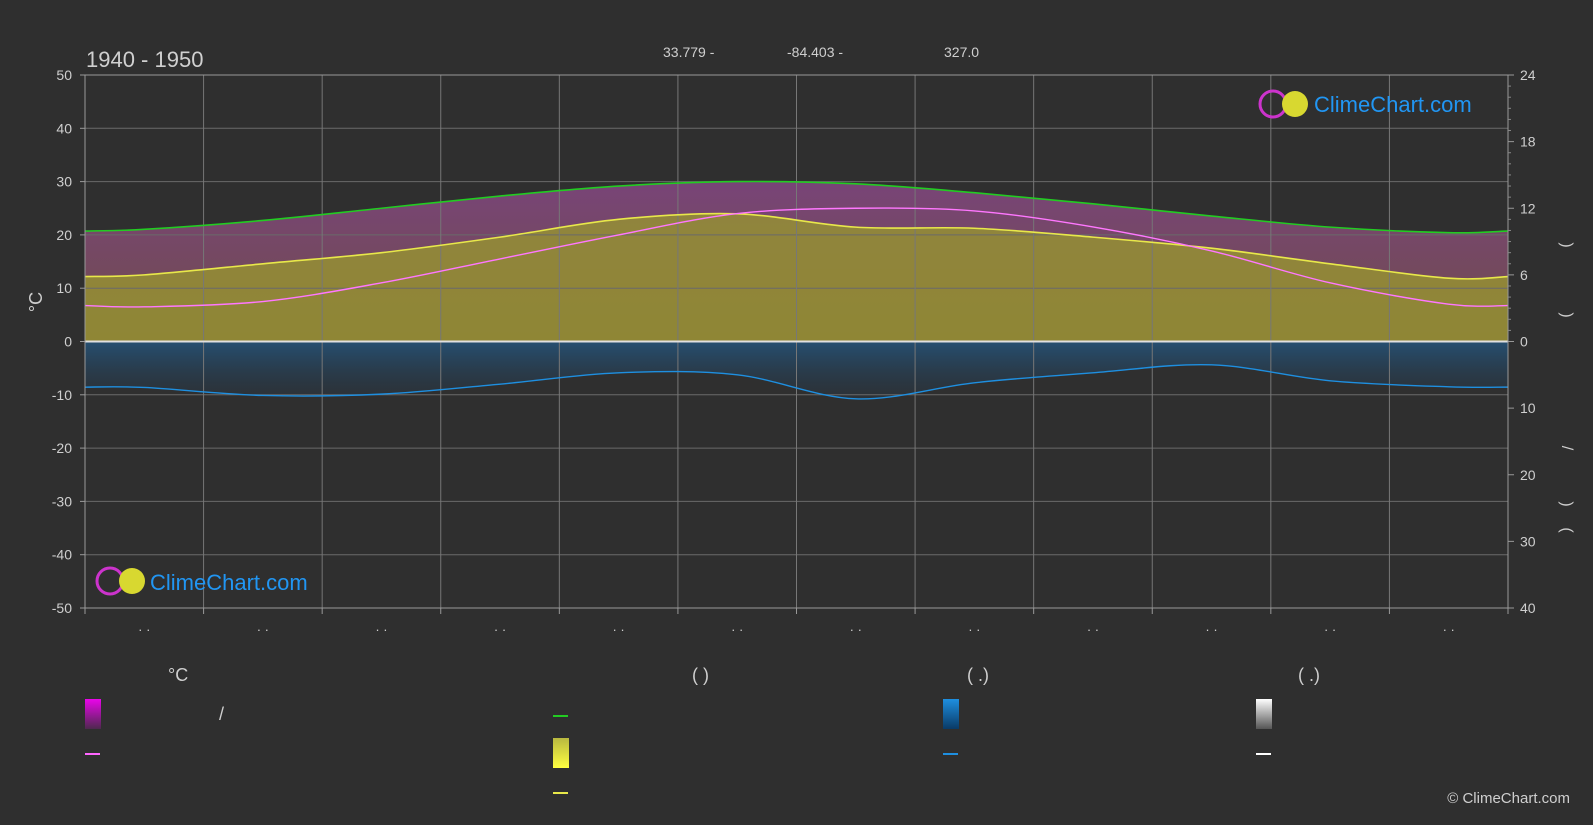 This screenshot has width=1593, height=825. What do you see at coordinates (700, 675) in the screenshot?
I see `legend-header-daylight: ( )` at bounding box center [700, 675].